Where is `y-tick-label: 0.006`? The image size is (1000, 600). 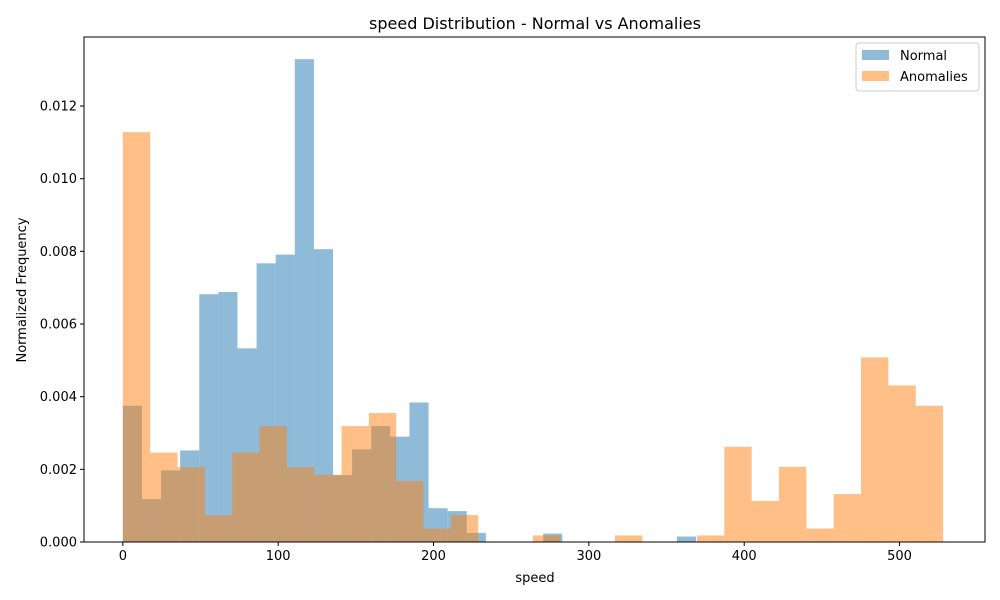
y-tick-label: 0.006 is located at coordinates (58, 325).